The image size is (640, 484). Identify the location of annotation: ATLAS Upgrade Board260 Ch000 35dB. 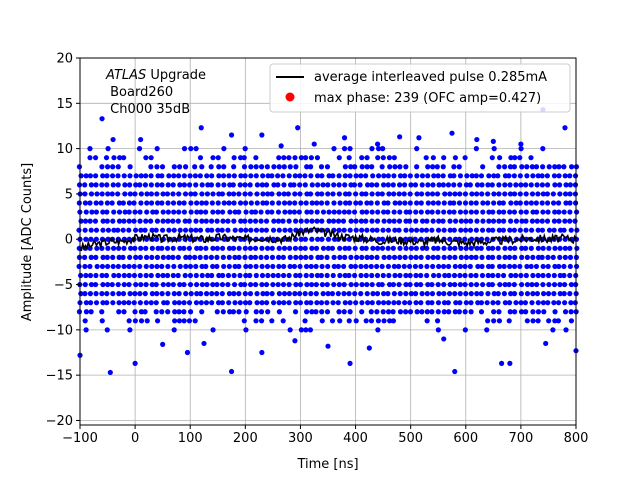
(155, 92).